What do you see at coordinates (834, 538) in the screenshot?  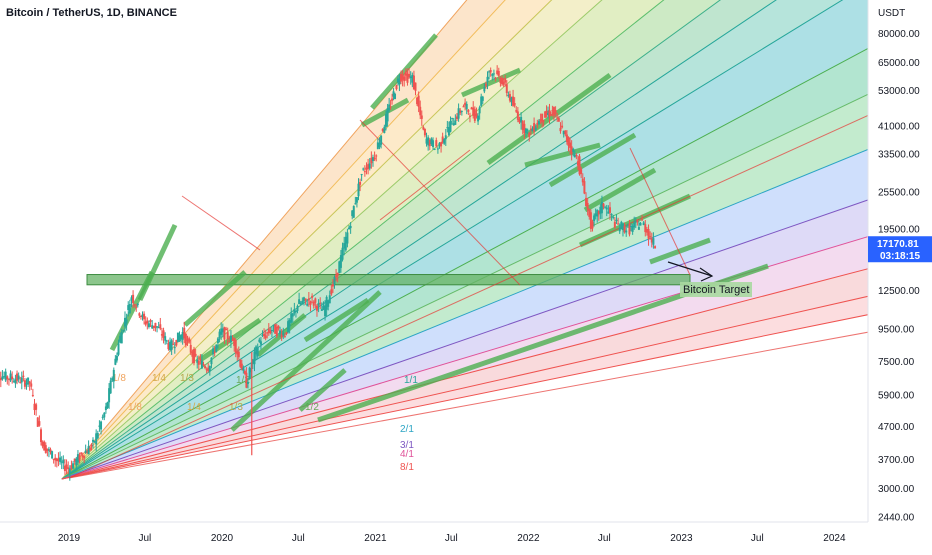 I see `time-tick-label: 2024` at bounding box center [834, 538].